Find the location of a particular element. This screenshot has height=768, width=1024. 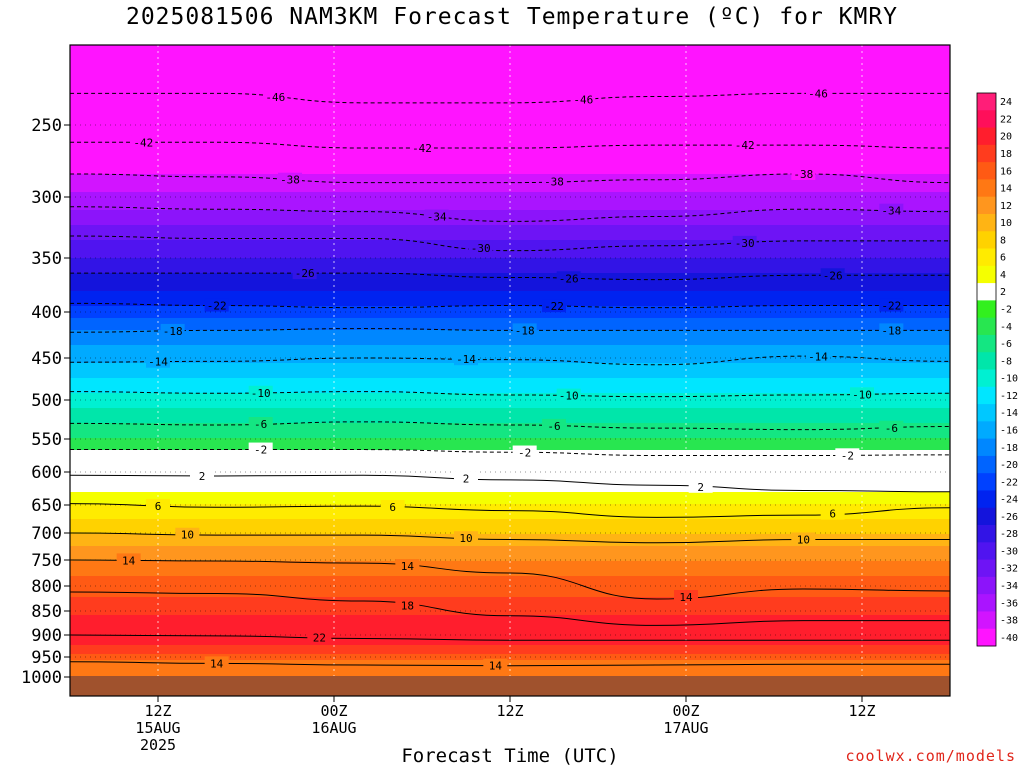

colorbar-label: 6 is located at coordinates (1003, 258).